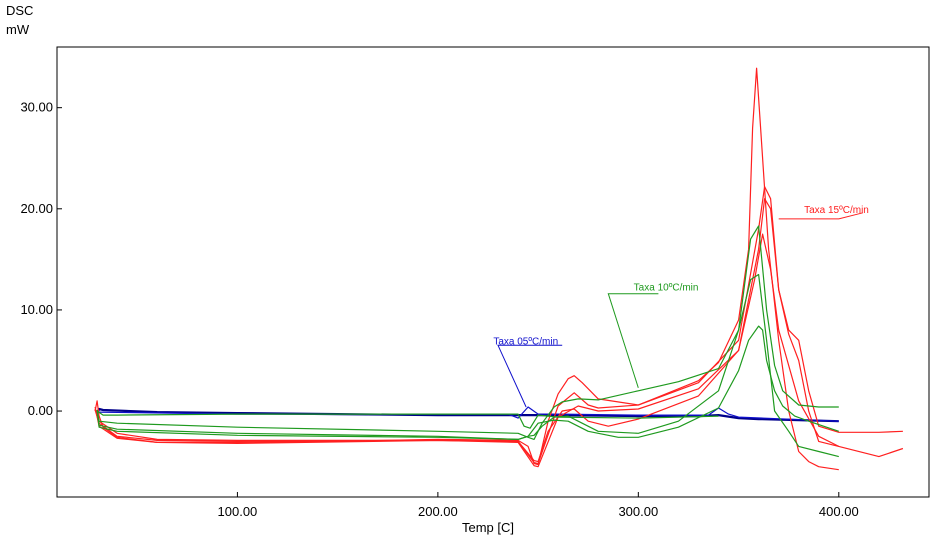 The height and width of the screenshot is (535, 933). What do you see at coordinates (18, 29) in the screenshot?
I see `y-axis-title-unit: mW` at bounding box center [18, 29].